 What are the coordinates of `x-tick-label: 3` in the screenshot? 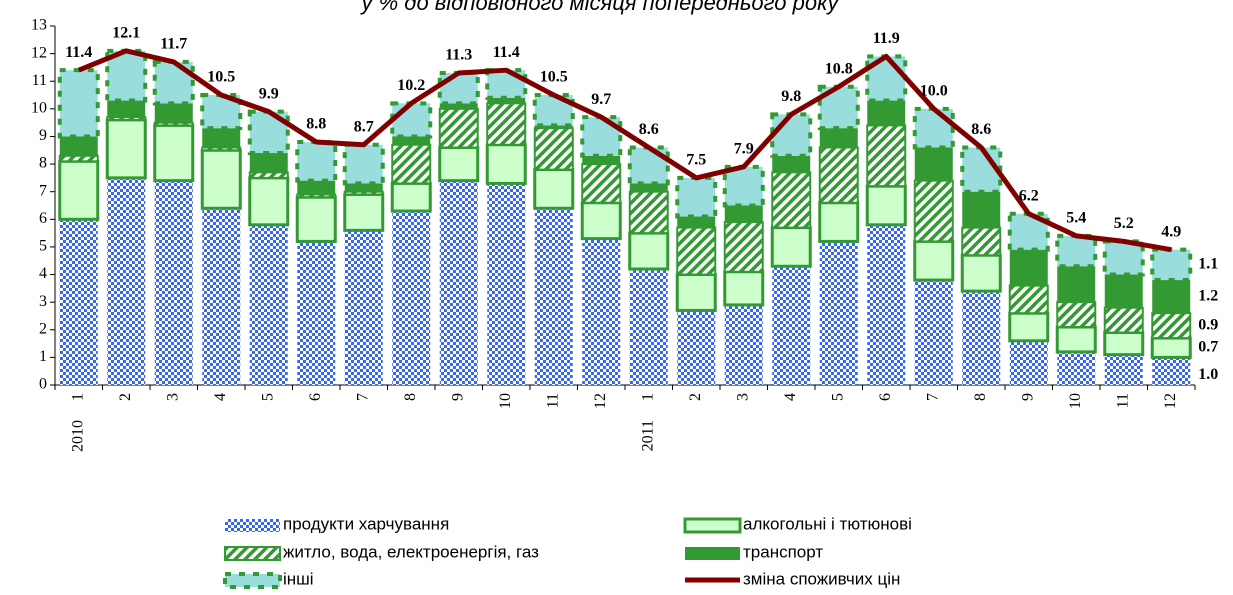 It's located at (172, 397).